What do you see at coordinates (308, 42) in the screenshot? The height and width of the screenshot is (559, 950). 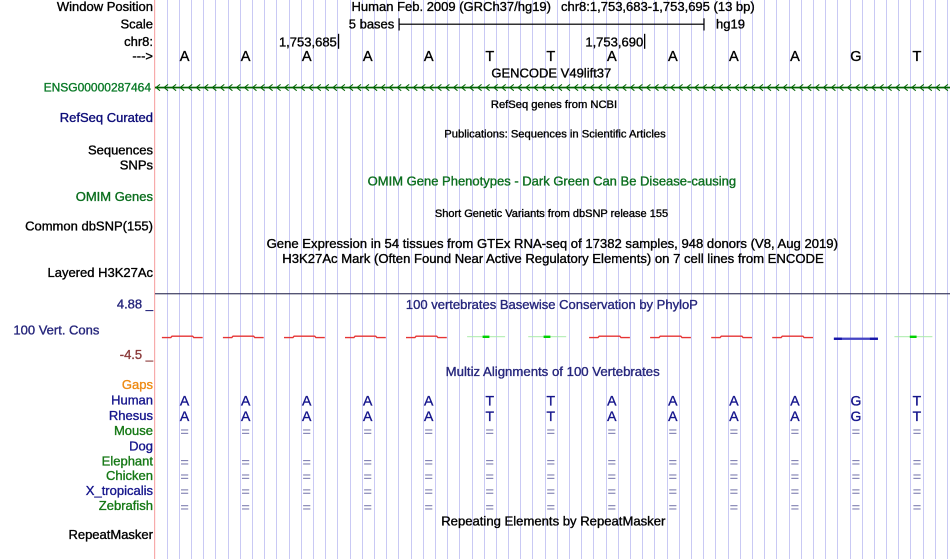 I see `svg-text: 1,753,685` at bounding box center [308, 42].